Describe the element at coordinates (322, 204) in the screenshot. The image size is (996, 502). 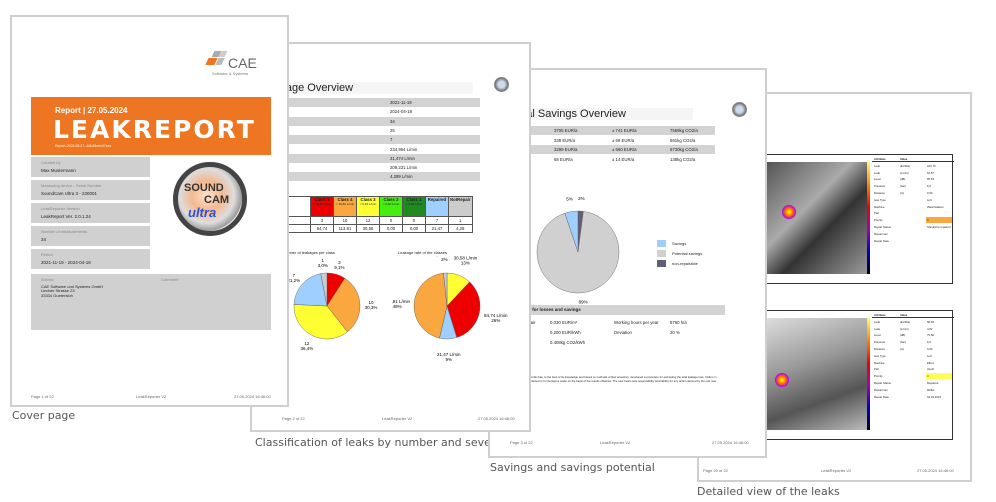
I see `class-threshold: > 16,60 L/min` at that location.